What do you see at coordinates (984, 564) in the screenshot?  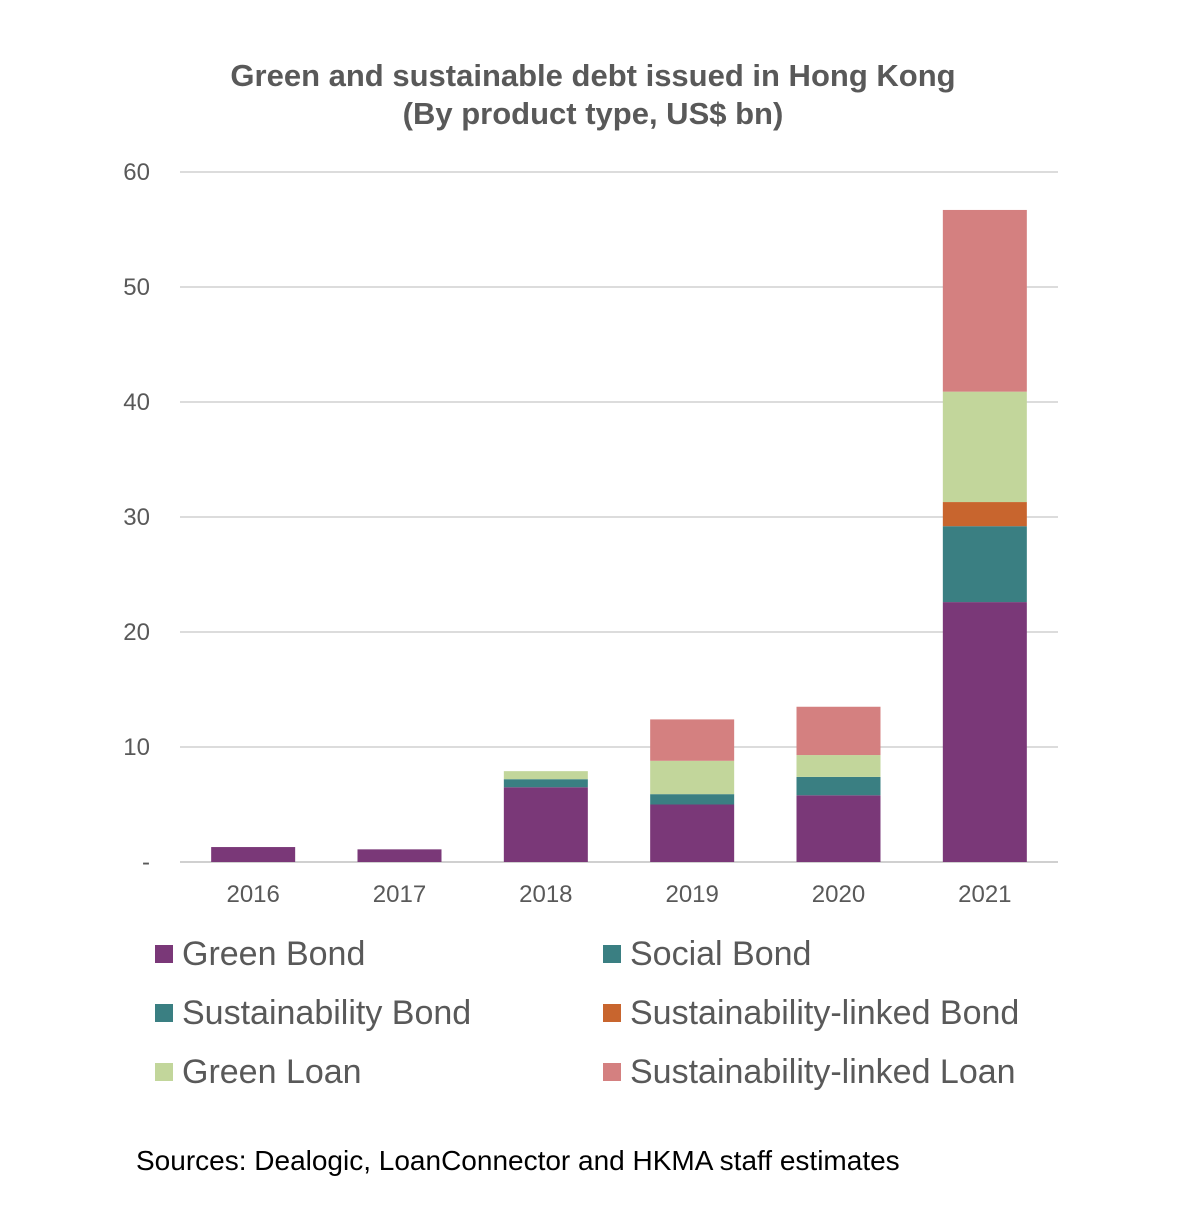 I see `bar-segment-sustainability-bond-2021` at bounding box center [984, 564].